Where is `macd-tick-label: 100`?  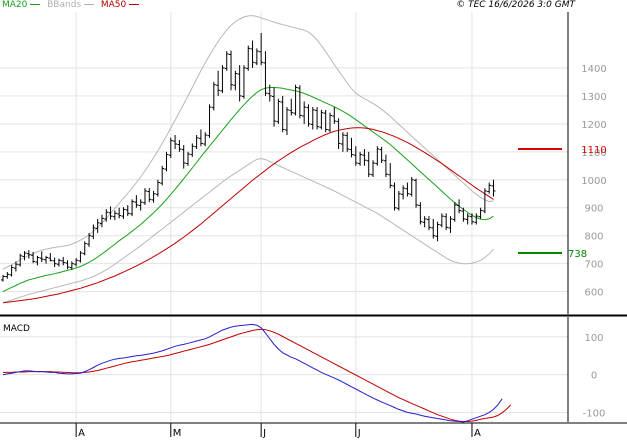 macd-tick-label: 100 is located at coordinates (593, 338).